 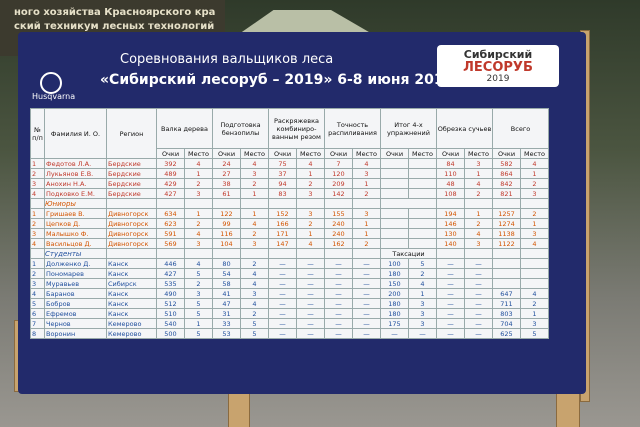 I want to click on cell: 48, so click(x=450, y=183).